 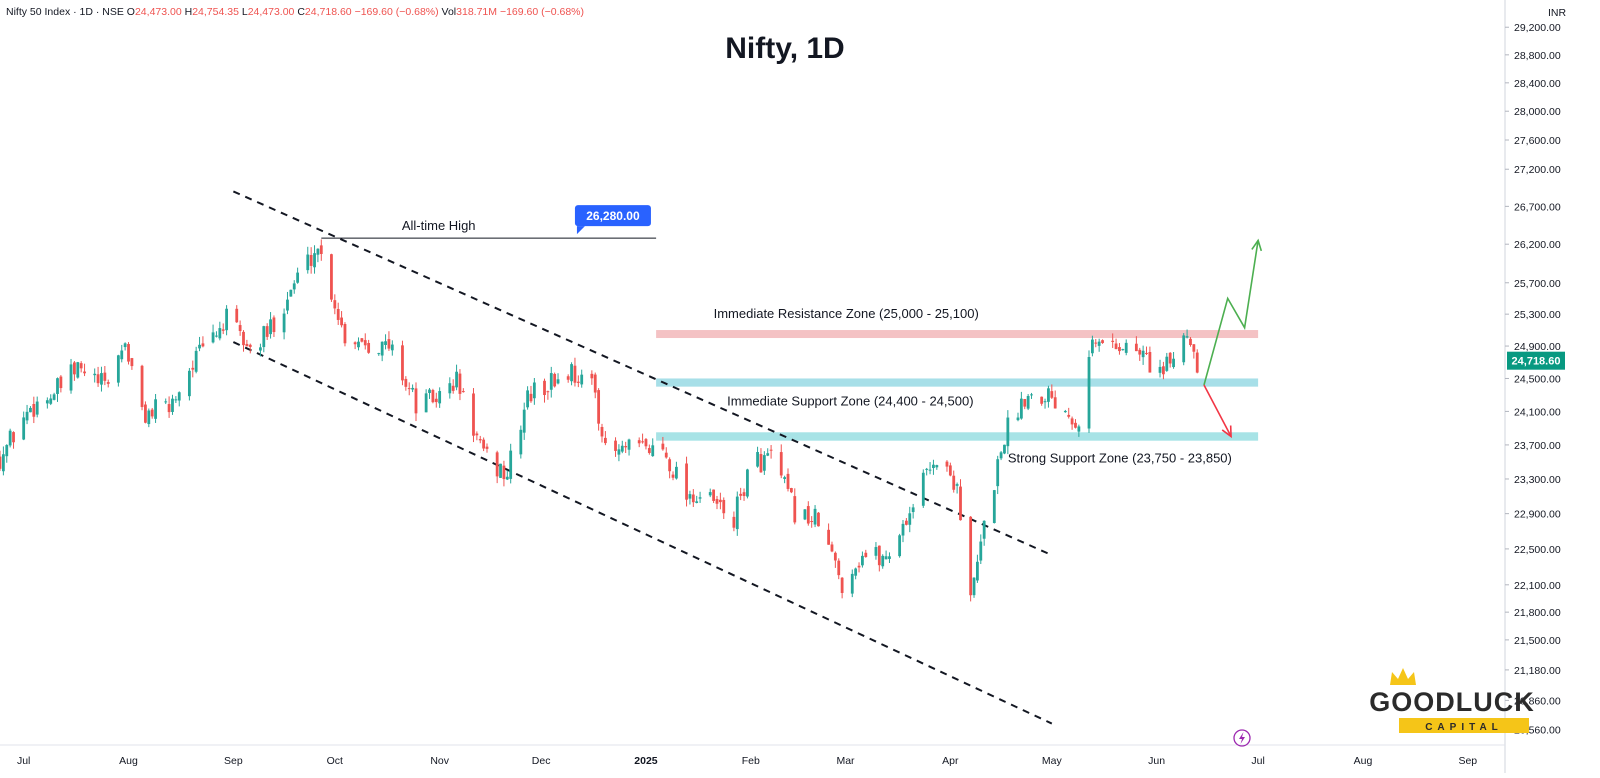 I want to click on ath-value-tag, so click(x=612, y=216).